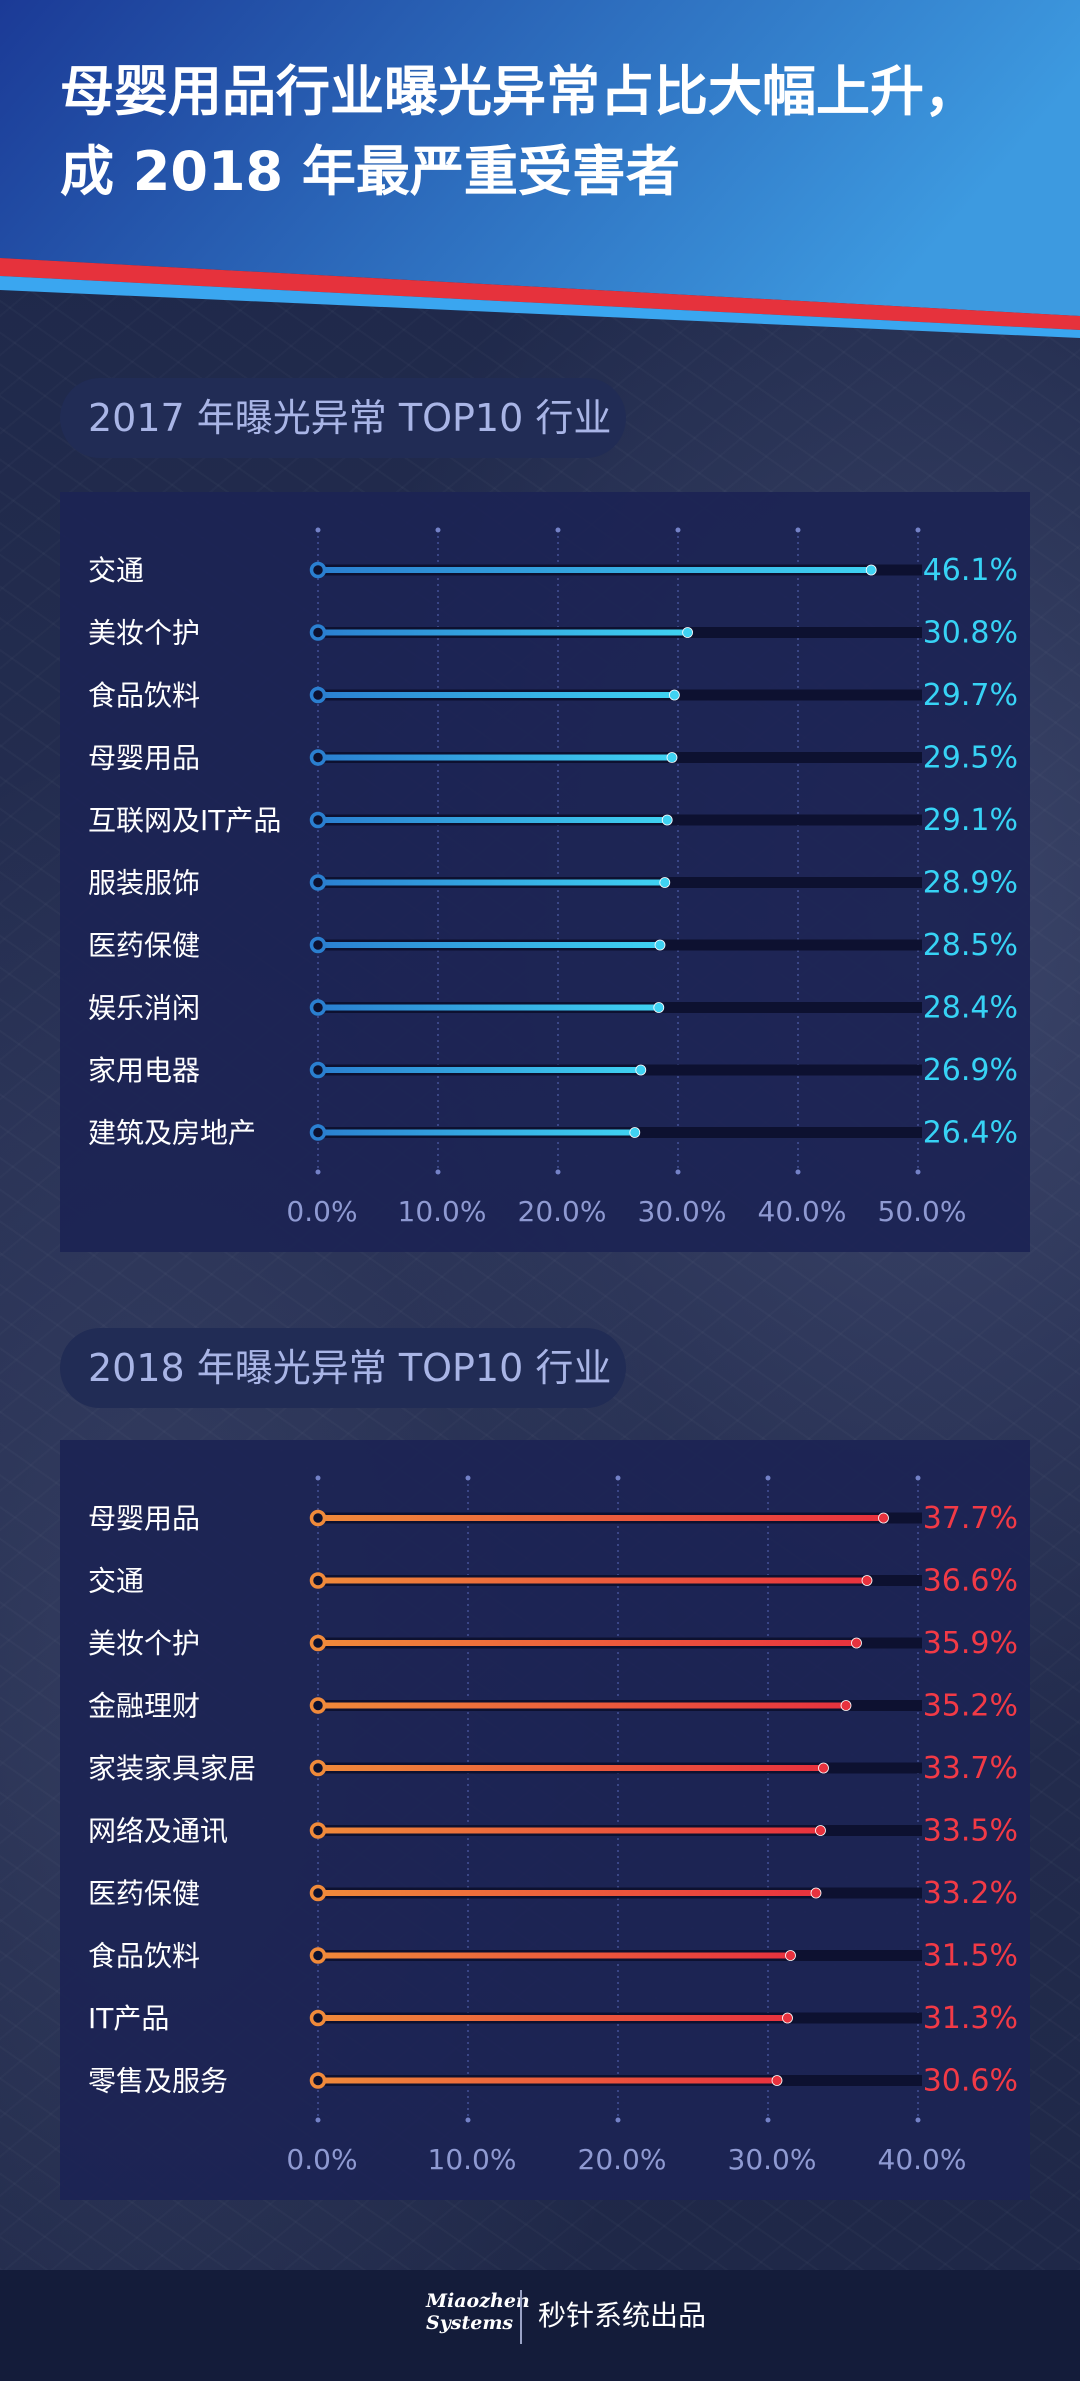 The image size is (1080, 2381). Describe the element at coordinates (550, 132) in the screenshot. I see `page-title: 母婴用品行业曝光异常占比大幅上升， 成 2018 年最严重受害者` at that location.